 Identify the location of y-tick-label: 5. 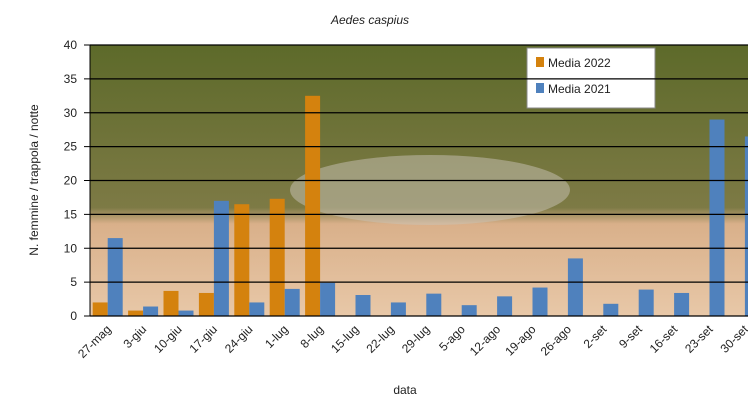
(73, 282).